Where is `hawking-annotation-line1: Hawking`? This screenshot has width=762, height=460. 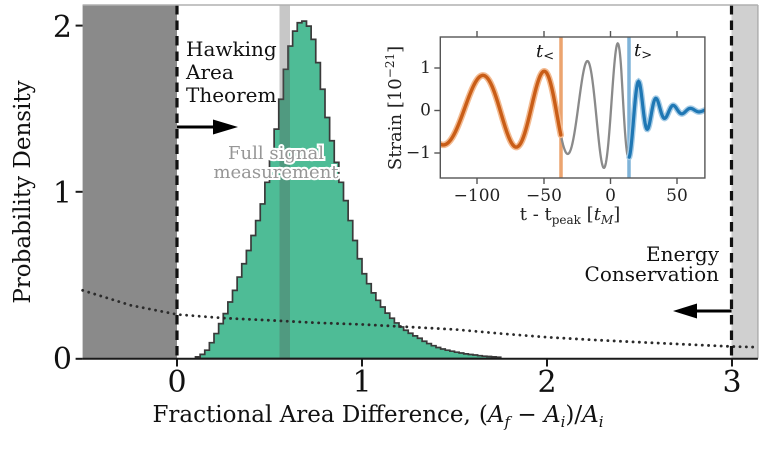
hawking-annotation-line1: Hawking is located at coordinates (231, 49).